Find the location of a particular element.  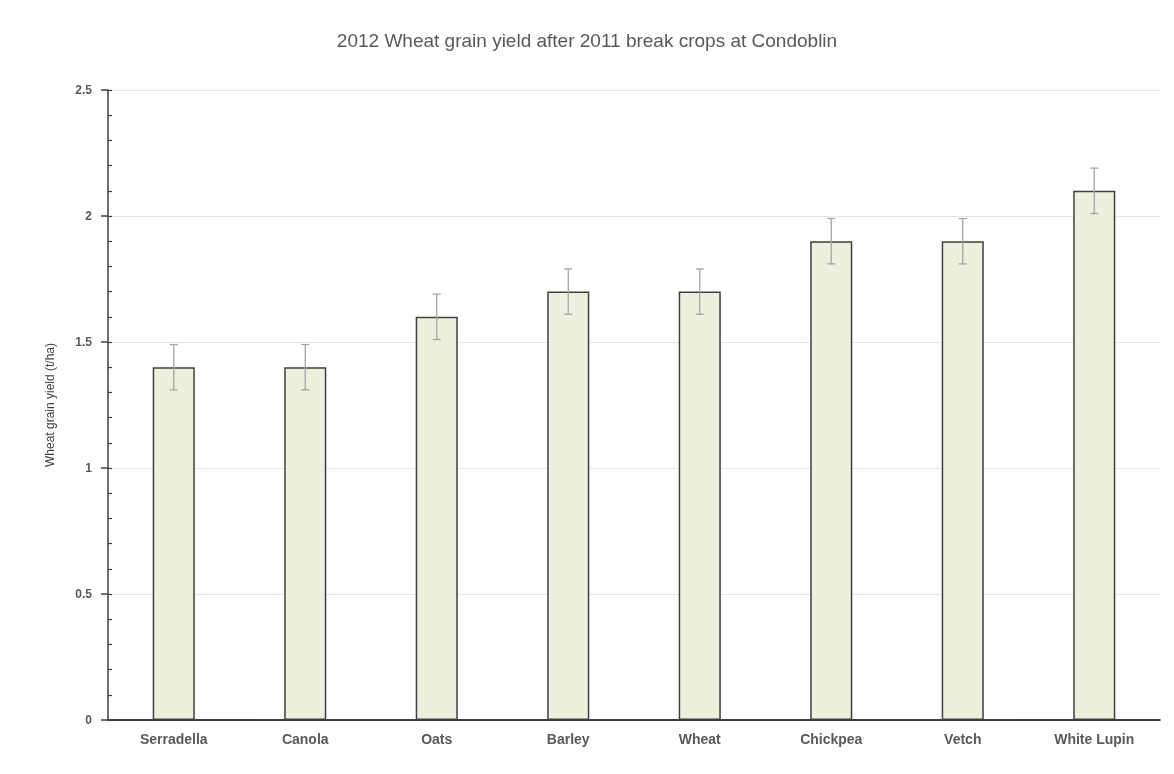

x-tick-label: Canola is located at coordinates (305, 739).